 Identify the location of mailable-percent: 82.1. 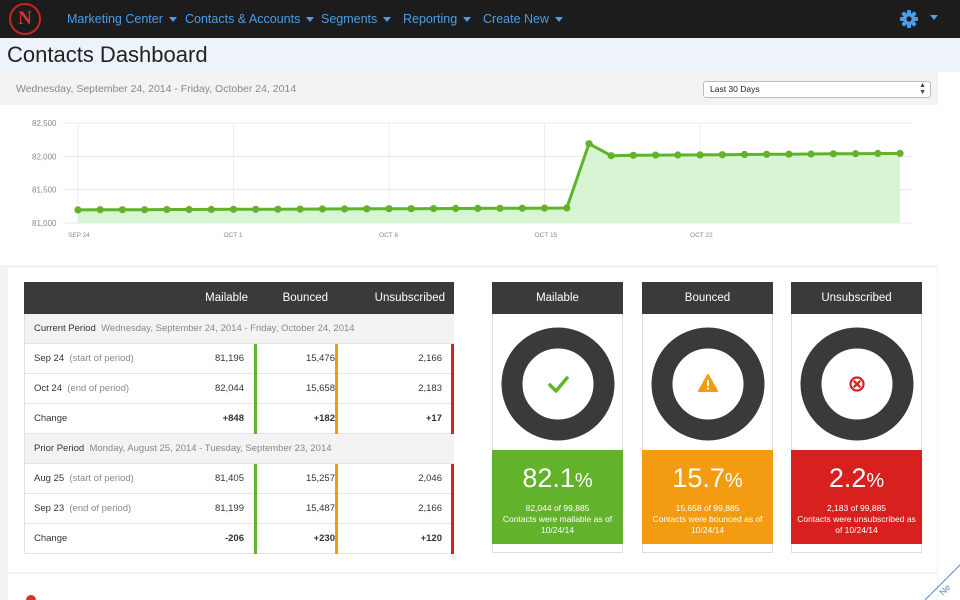
(548, 478).